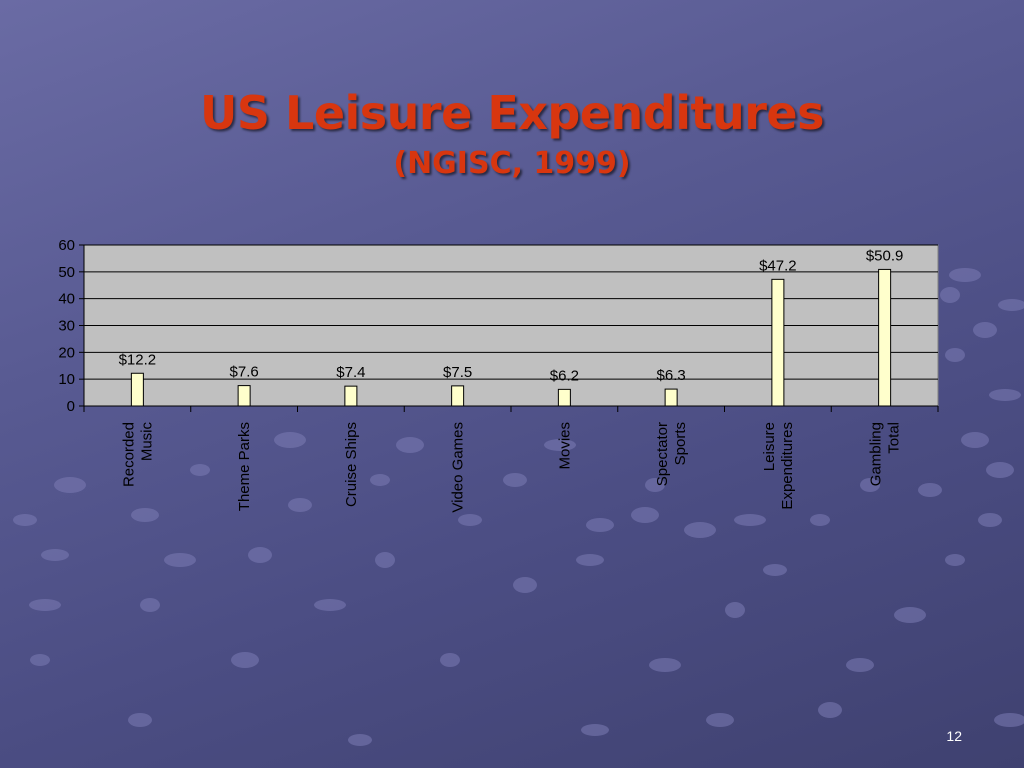 The height and width of the screenshot is (768, 1024). I want to click on x-tick-label-line: Total, so click(894, 438).